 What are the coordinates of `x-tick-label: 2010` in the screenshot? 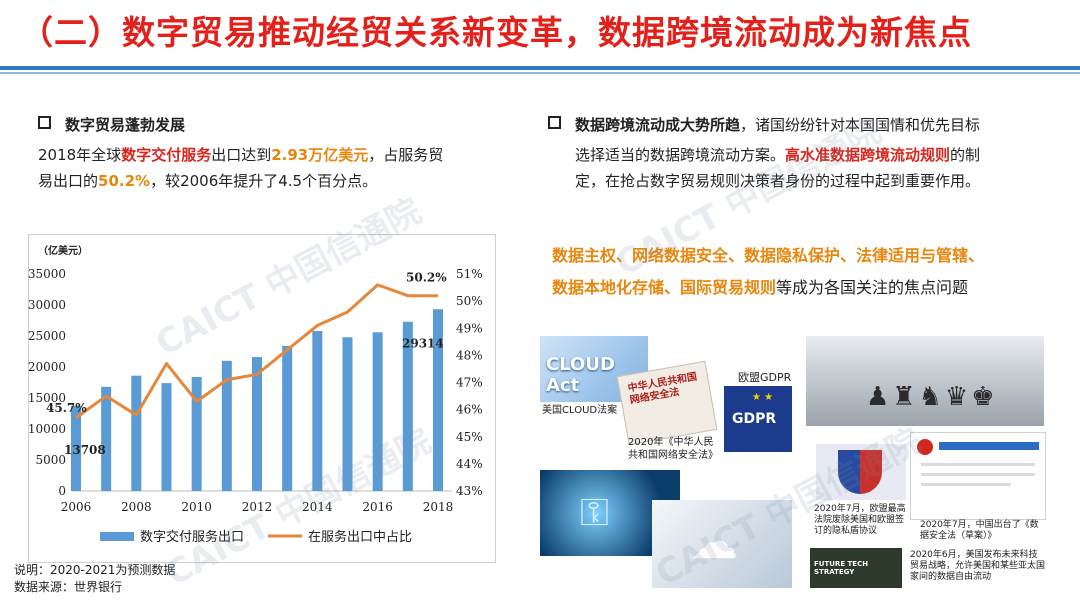 It's located at (196, 507).